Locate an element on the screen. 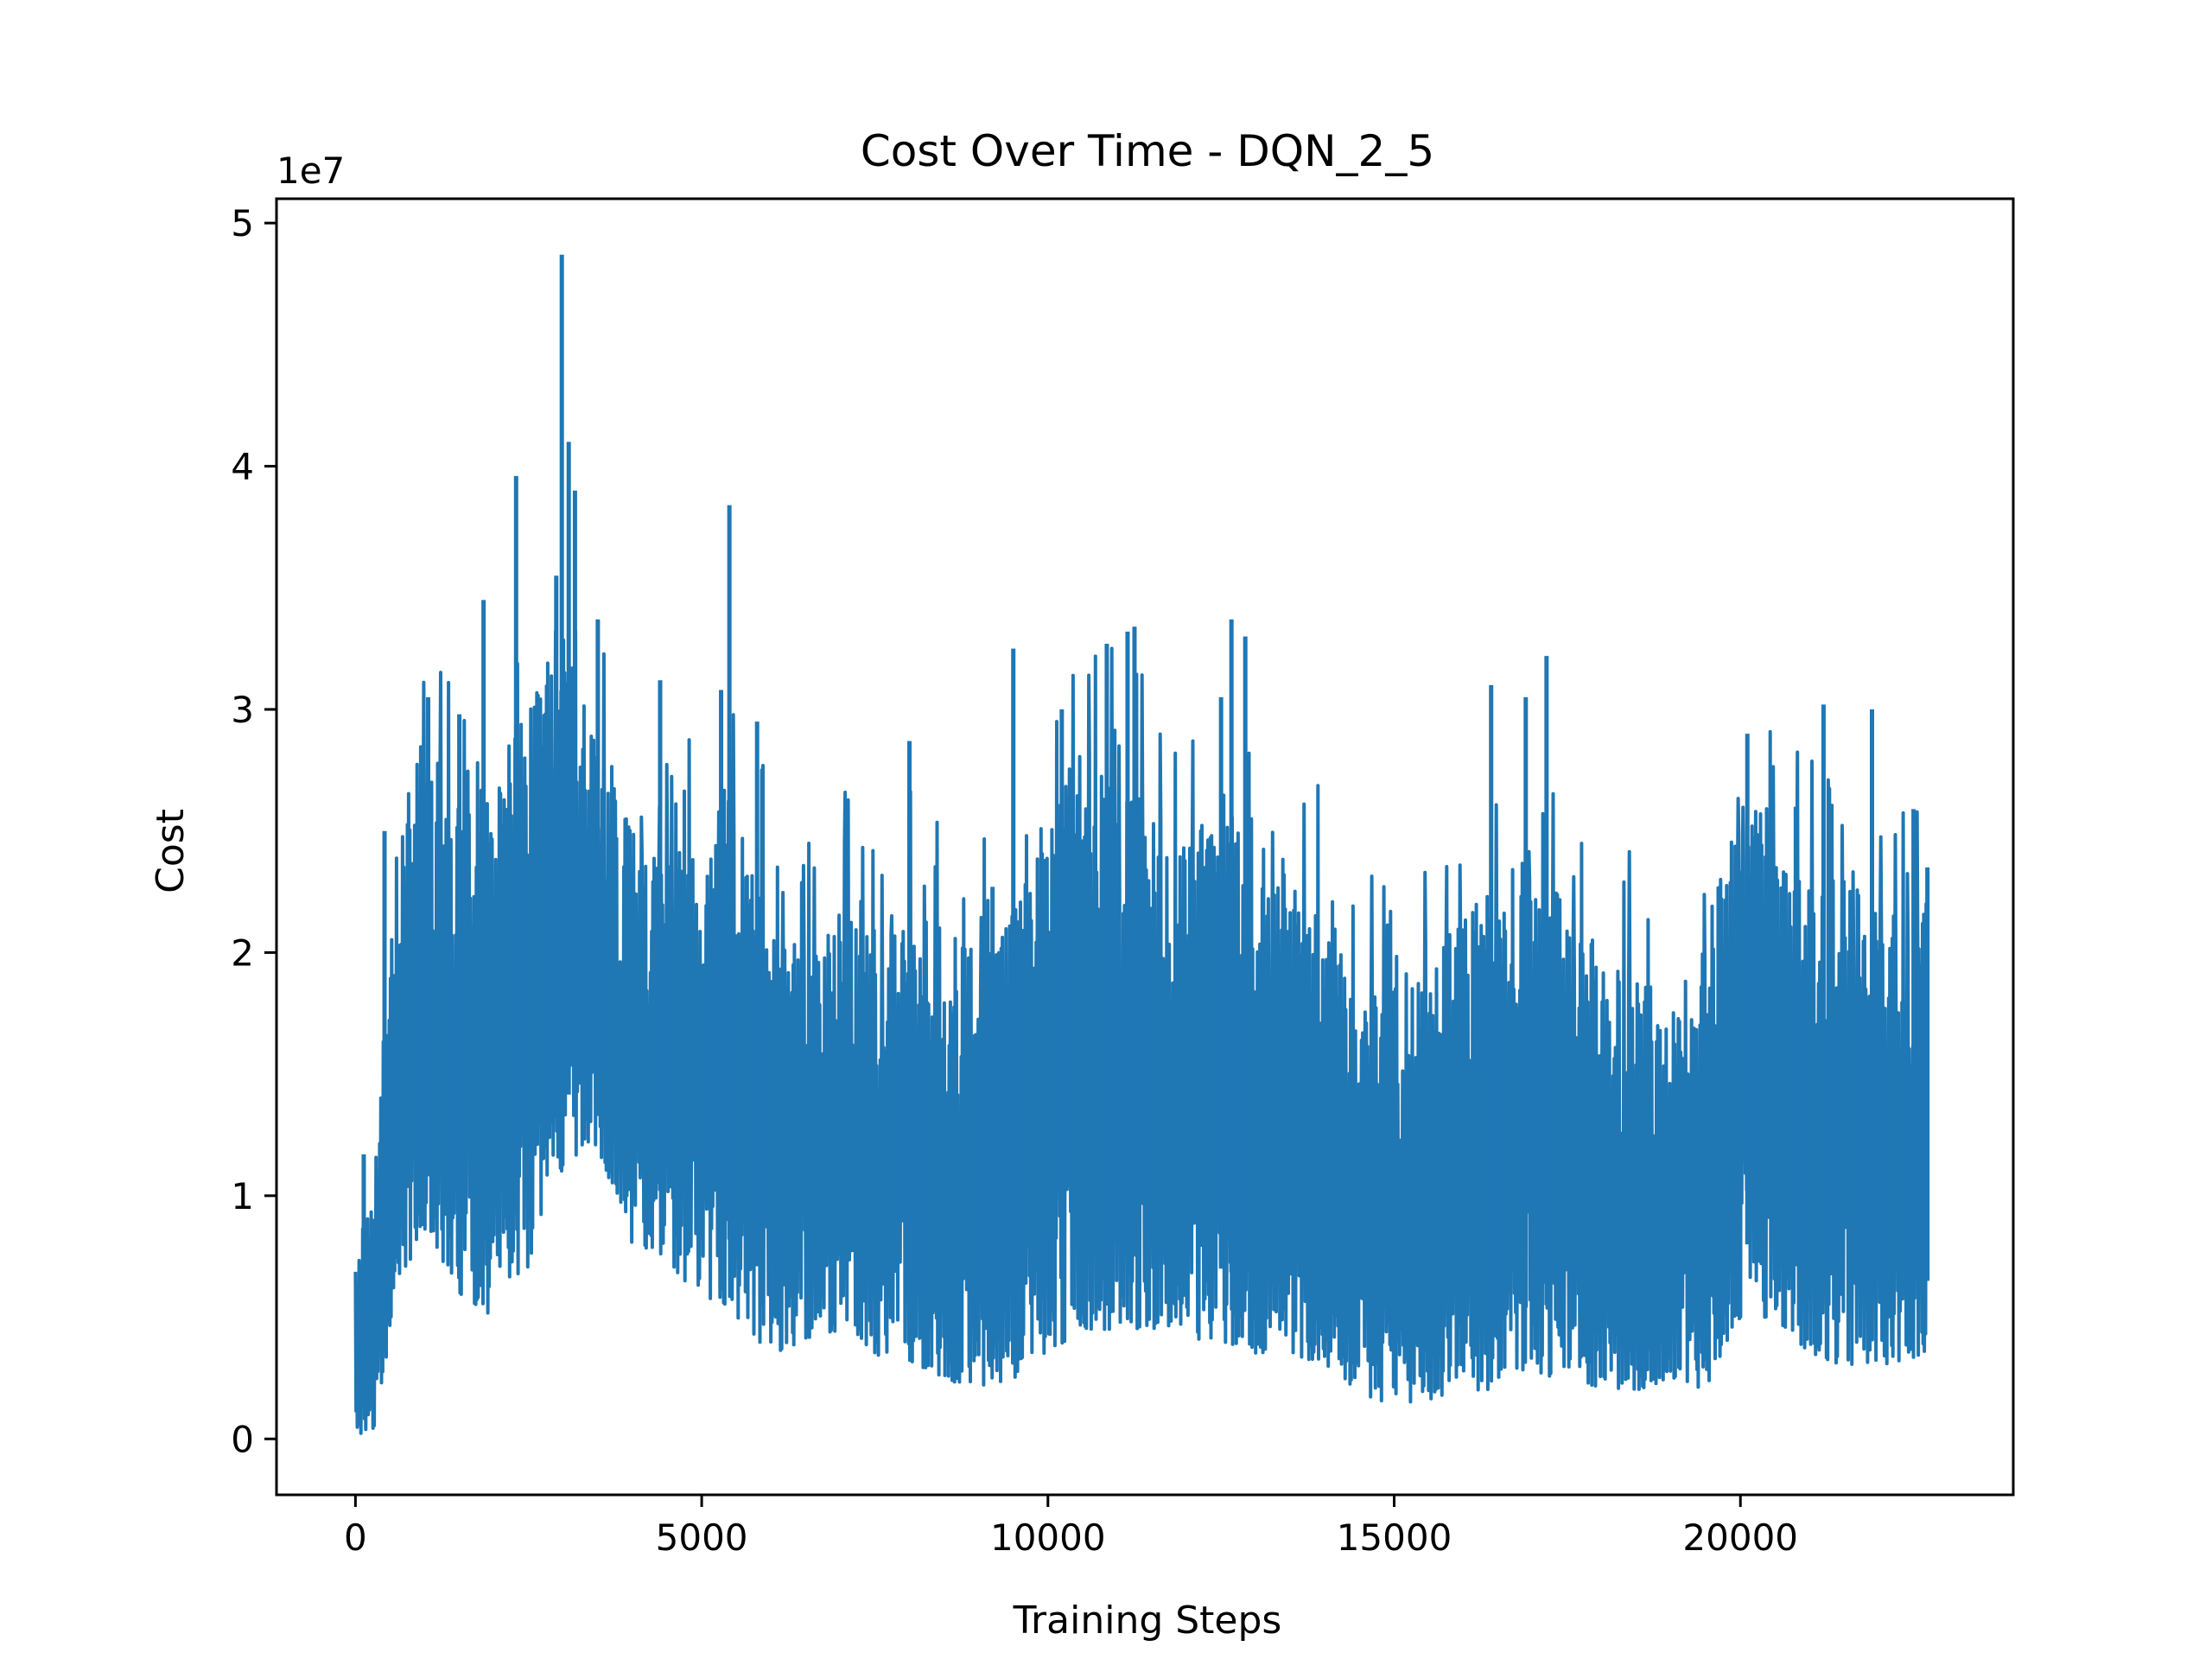 This screenshot has height=1659, width=2212. y-axis-label: Cost is located at coordinates (171, 851).